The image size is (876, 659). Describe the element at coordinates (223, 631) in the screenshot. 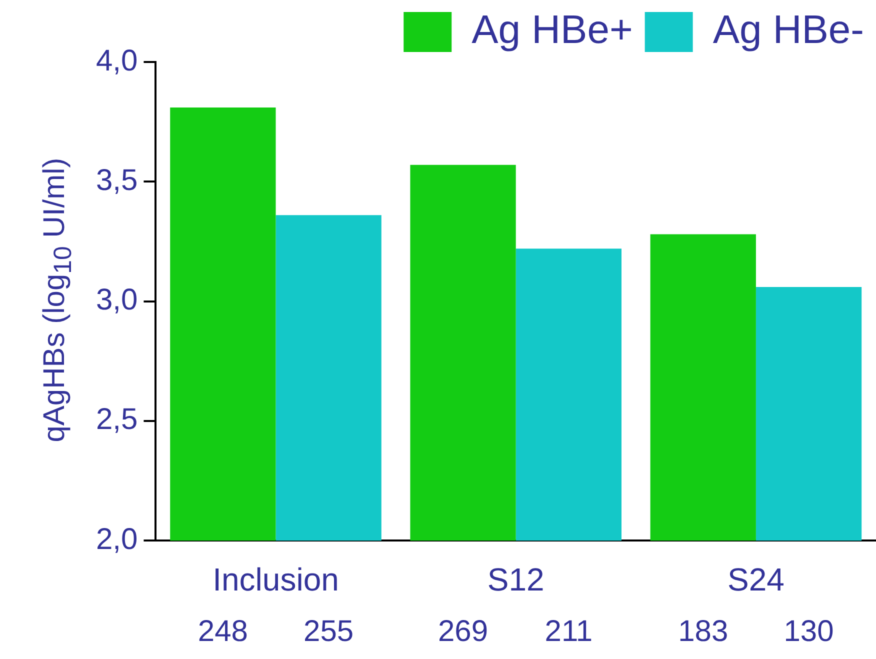

I see `text: 248` at that location.